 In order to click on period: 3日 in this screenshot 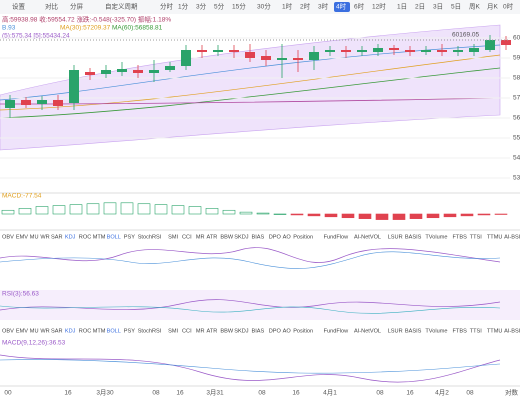, I will do `click(438, 7)`.